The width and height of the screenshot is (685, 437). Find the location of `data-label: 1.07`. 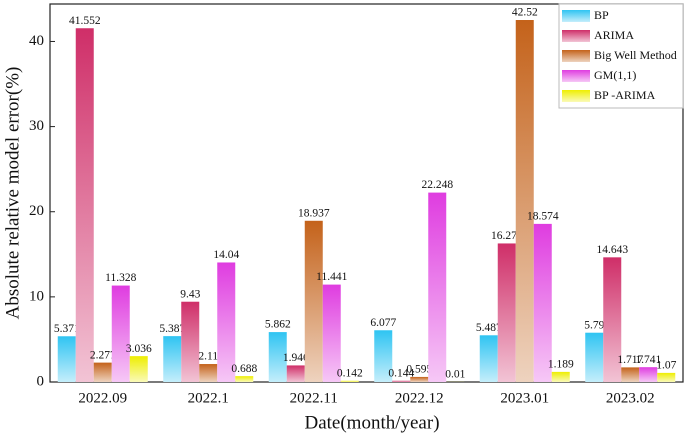

data-label: 1.07 is located at coordinates (666, 366).